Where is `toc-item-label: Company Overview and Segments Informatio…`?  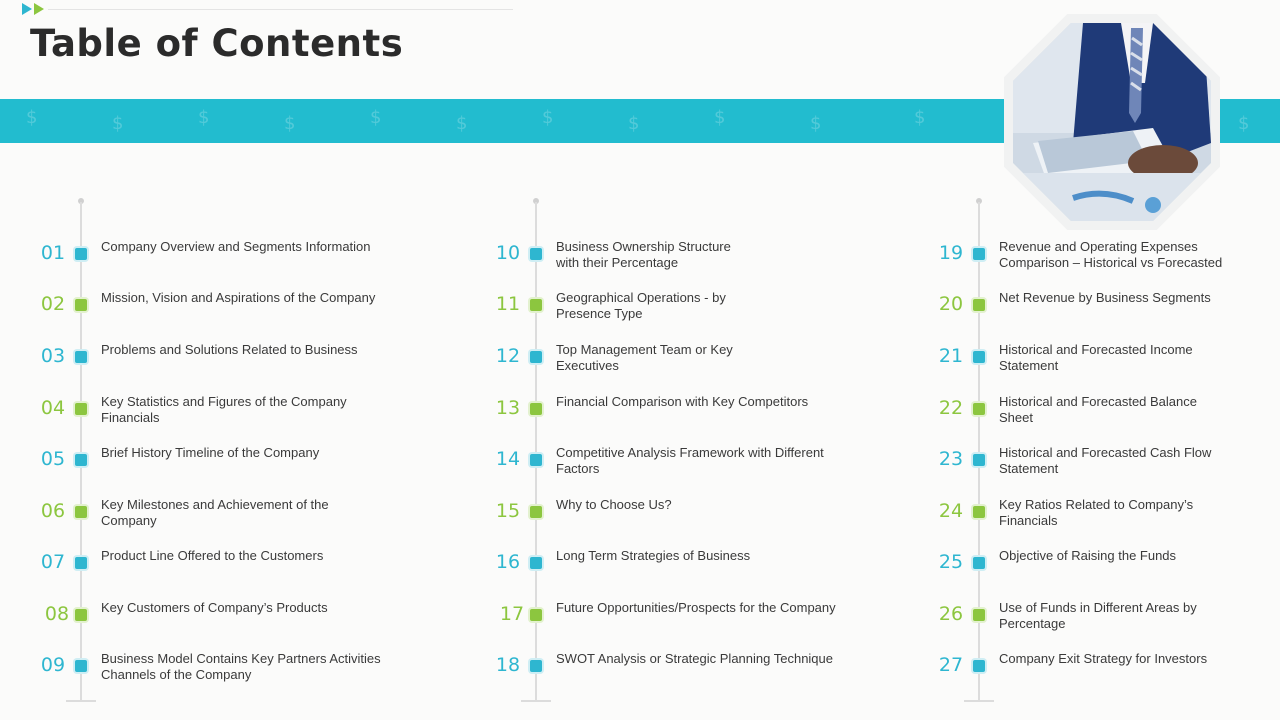 toc-item-label: Company Overview and Segments Informatio… is located at coordinates (236, 246).